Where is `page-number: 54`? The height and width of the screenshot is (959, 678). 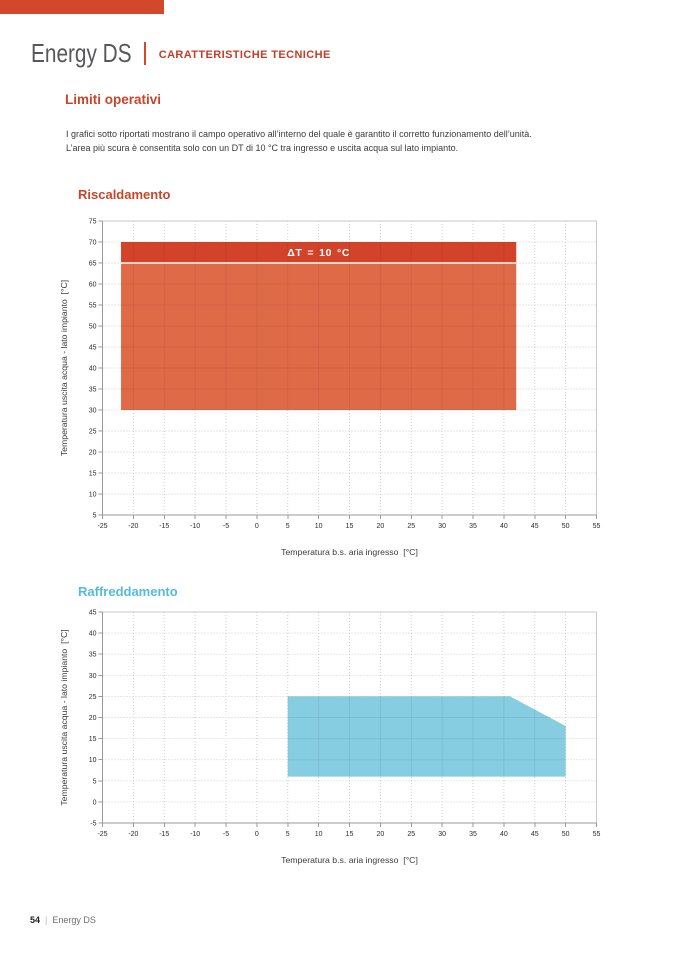
page-number: 54 is located at coordinates (35, 920).